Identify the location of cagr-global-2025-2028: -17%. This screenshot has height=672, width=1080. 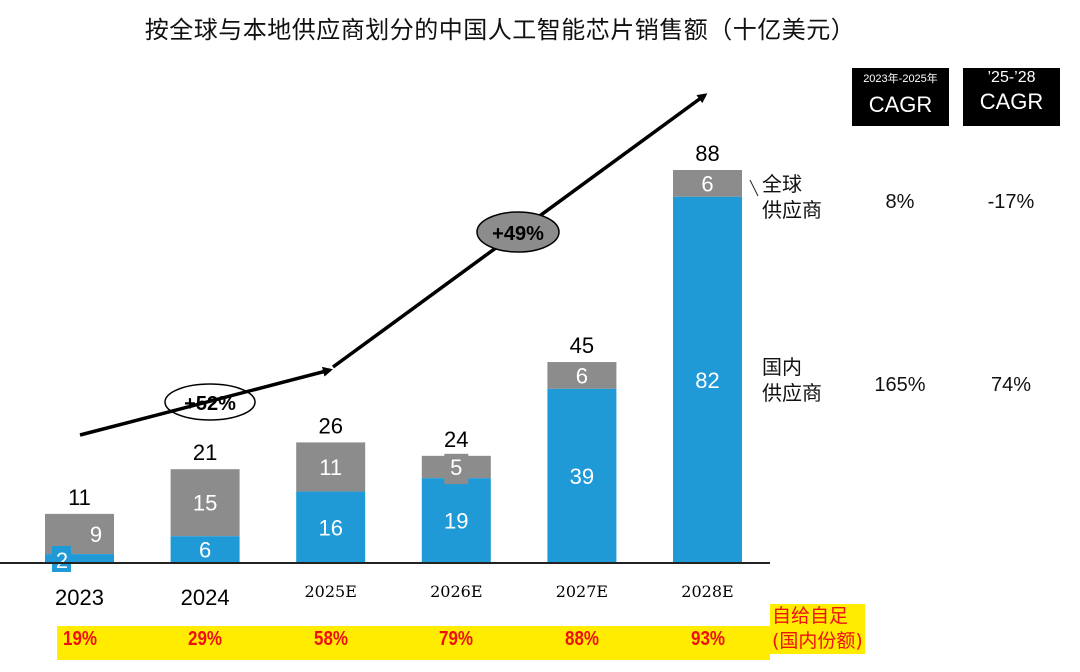
(1011, 202).